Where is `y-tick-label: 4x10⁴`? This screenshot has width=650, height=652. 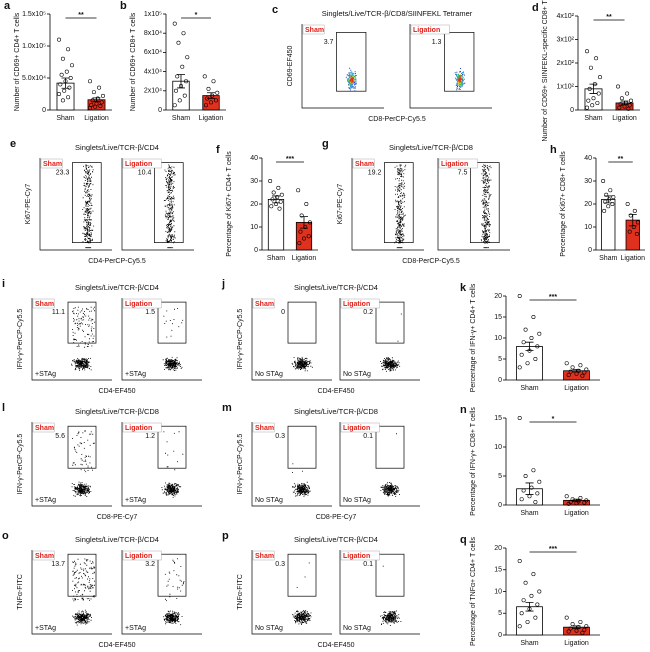 y-tick-label: 4x10⁴ is located at coordinates (153, 71).